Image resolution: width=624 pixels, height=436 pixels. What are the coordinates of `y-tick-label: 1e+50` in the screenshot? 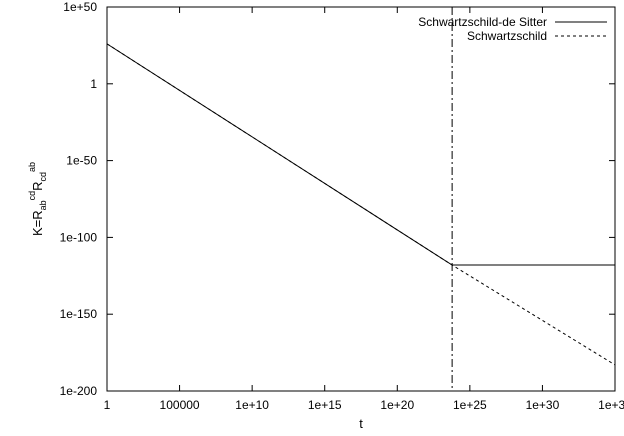 It's located at (80, 7).